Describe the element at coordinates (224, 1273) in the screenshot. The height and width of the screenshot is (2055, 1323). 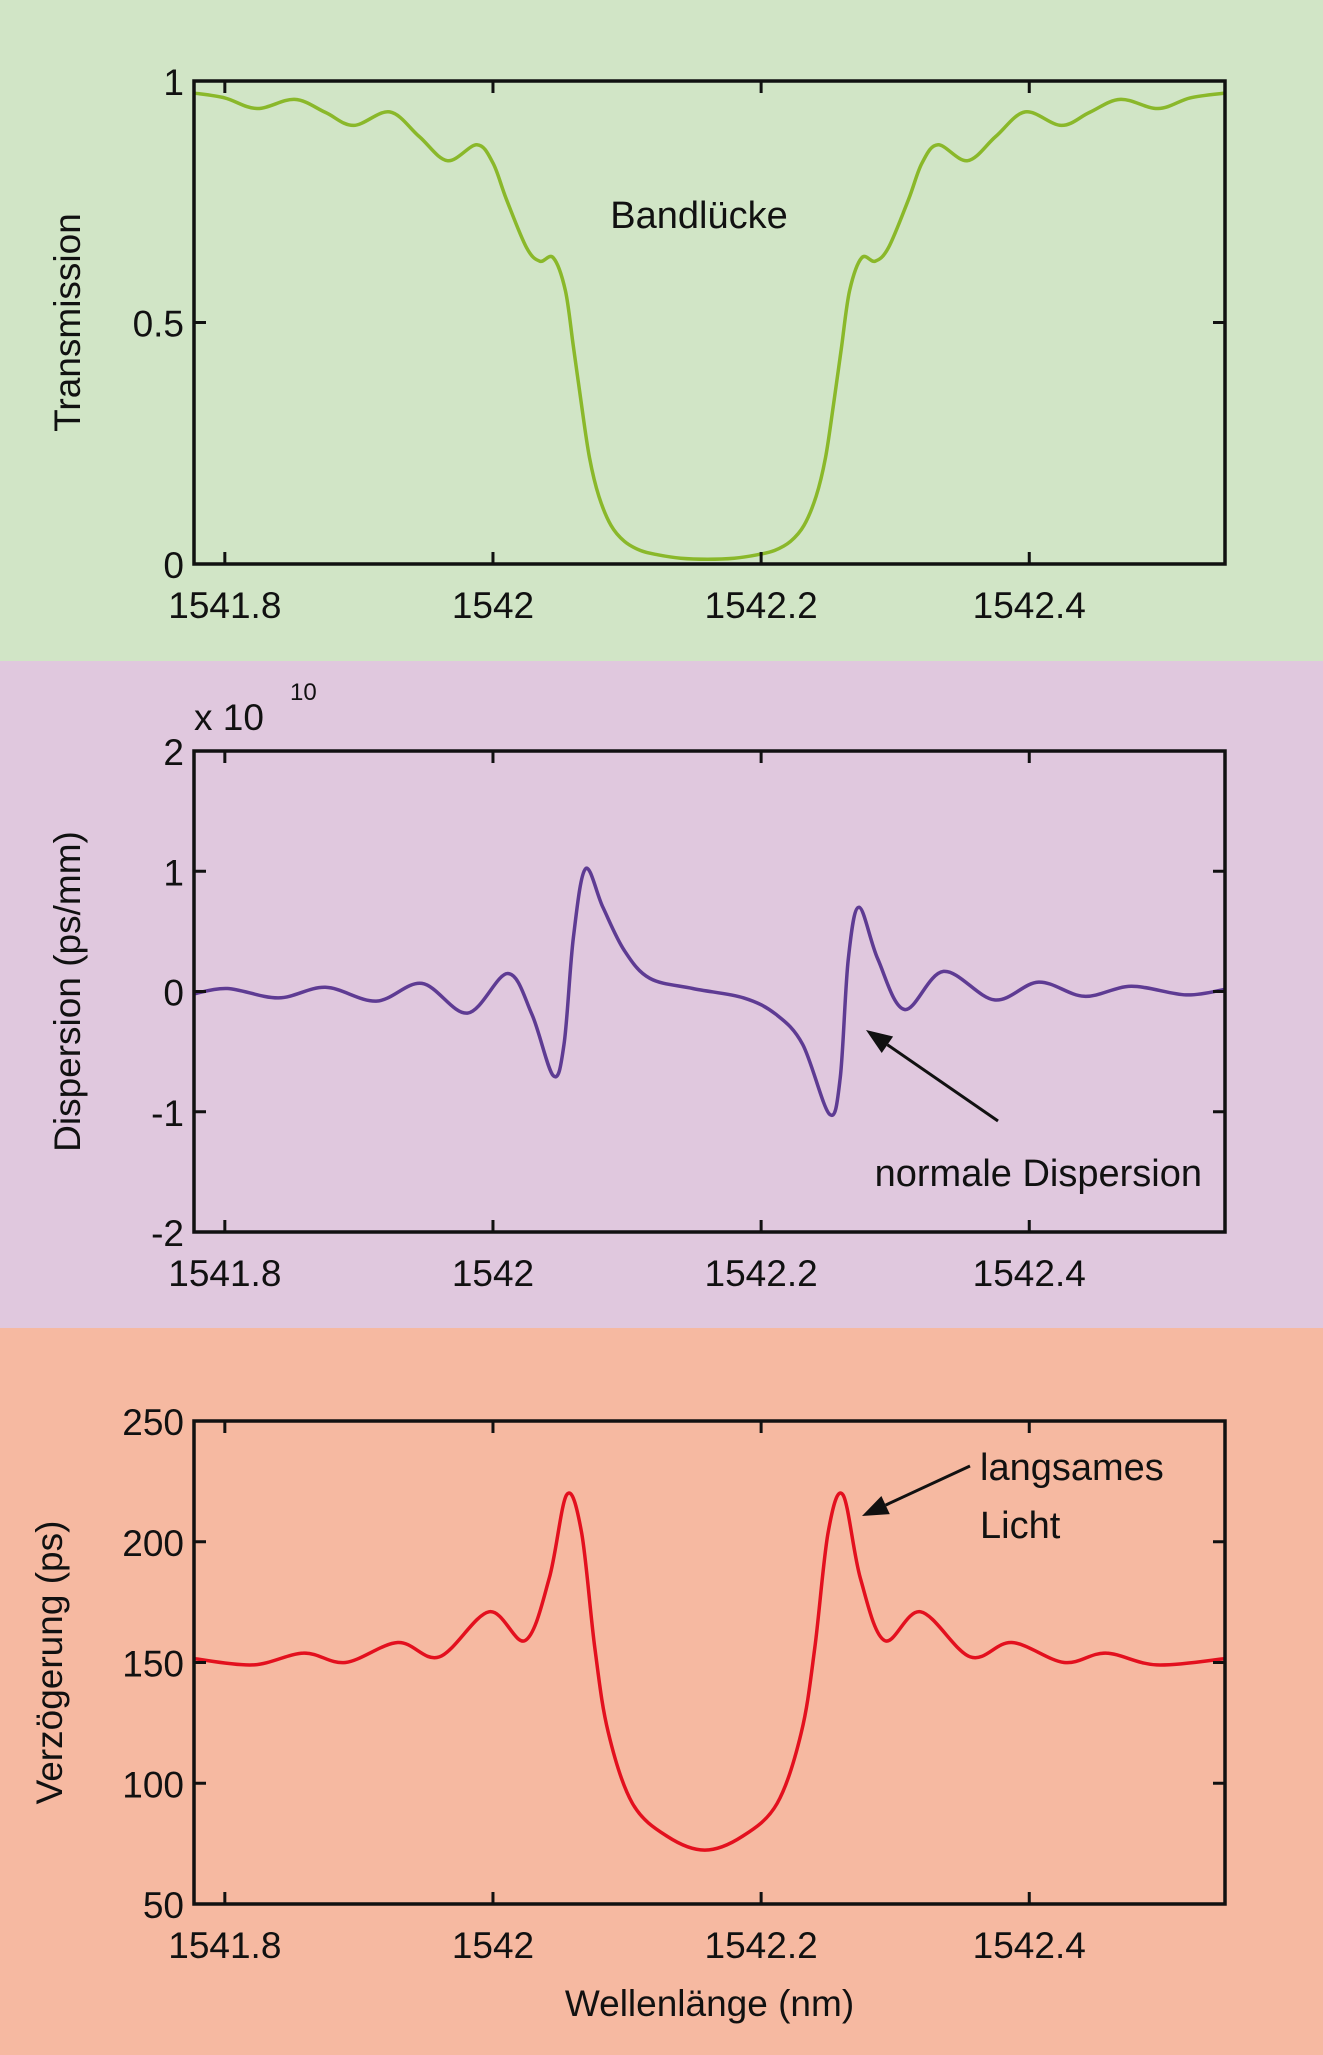
I see `dispersion-xtick-label: 1541.8` at that location.